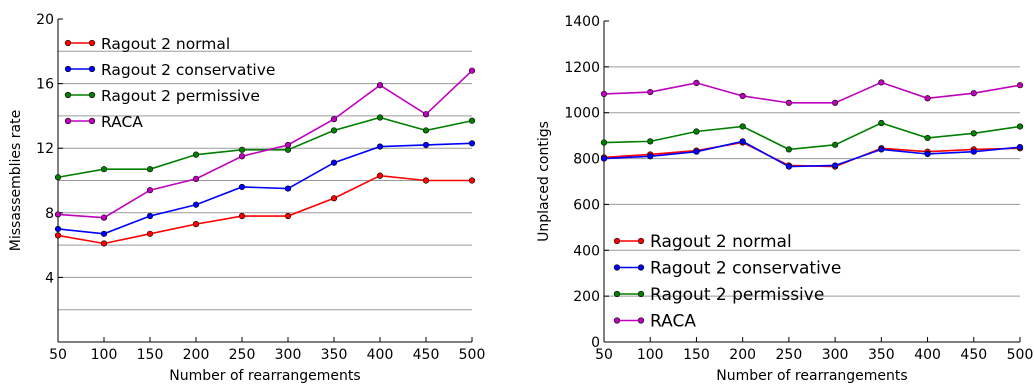 The width and height of the screenshot is (1034, 384). I want to click on legend-label: Ragout 2 conservative, so click(188, 70).